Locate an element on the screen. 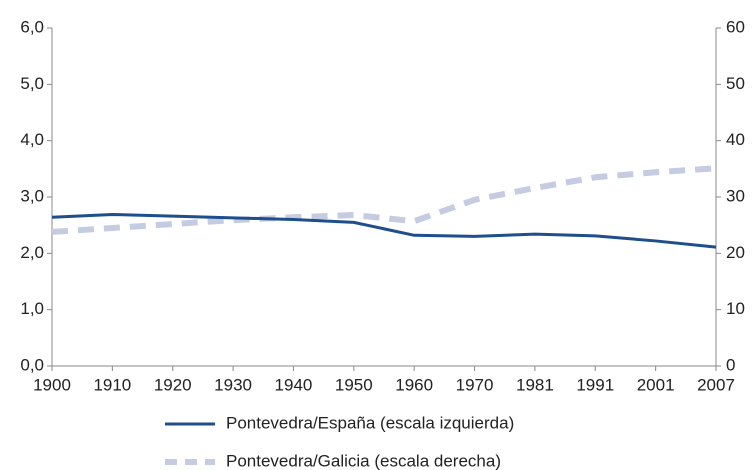 The image size is (753, 470). y2-tick-label: 0 is located at coordinates (730, 364).